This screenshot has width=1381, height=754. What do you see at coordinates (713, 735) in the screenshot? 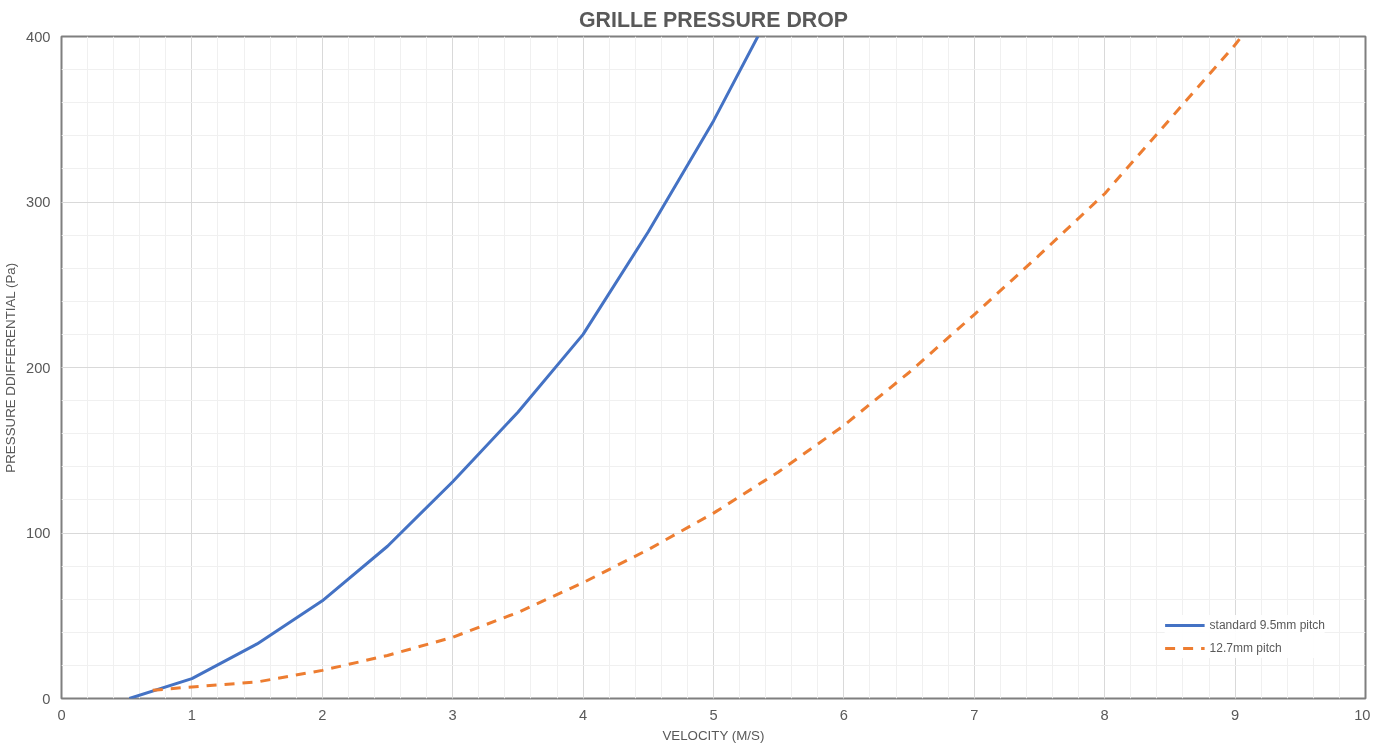
I see `x-axis-title: VELOCITY (M/S)` at bounding box center [713, 735].